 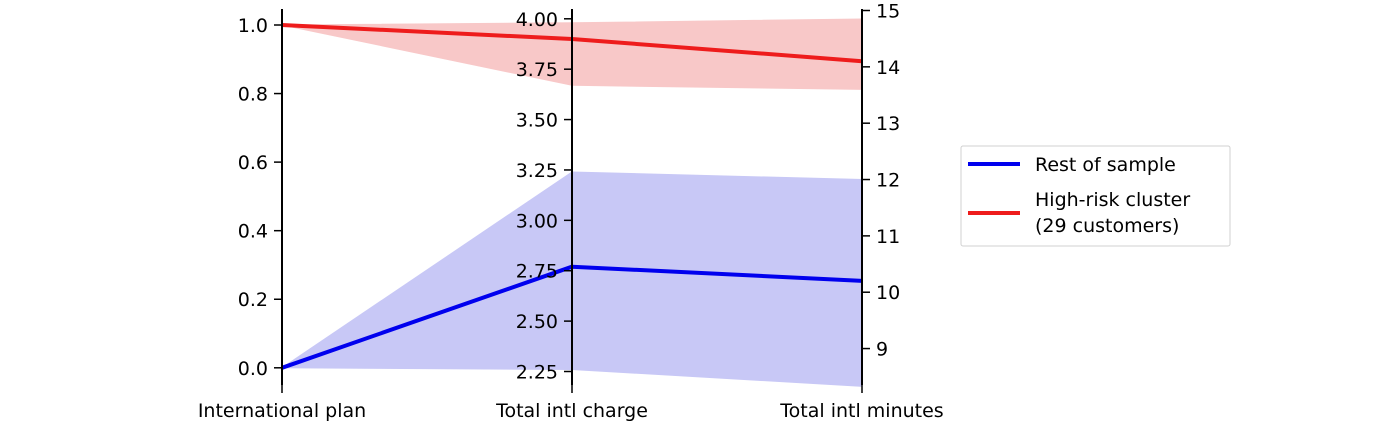 What do you see at coordinates (253, 26) in the screenshot?
I see `axis-0-tick-label: 1.0` at bounding box center [253, 26].